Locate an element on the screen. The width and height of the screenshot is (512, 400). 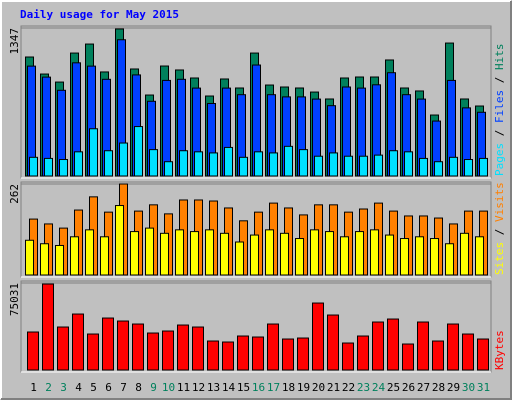
x-tick-label: 12 is located at coordinates (198, 387).